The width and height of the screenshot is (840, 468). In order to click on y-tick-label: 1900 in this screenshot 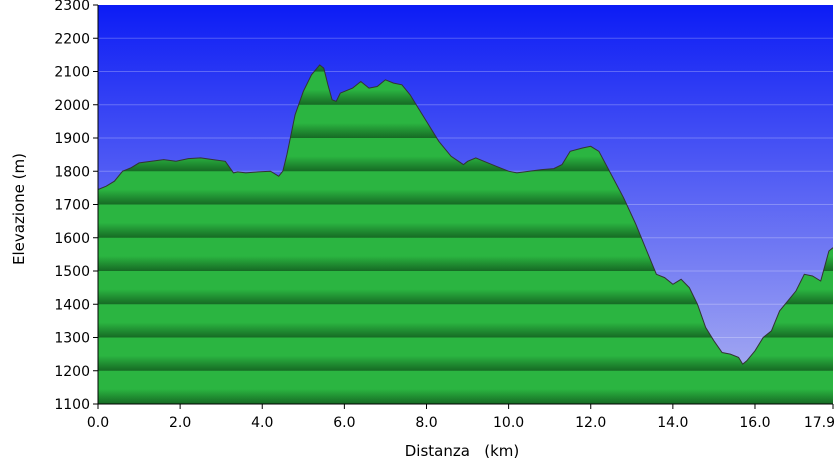, I will do `click(72, 139)`.